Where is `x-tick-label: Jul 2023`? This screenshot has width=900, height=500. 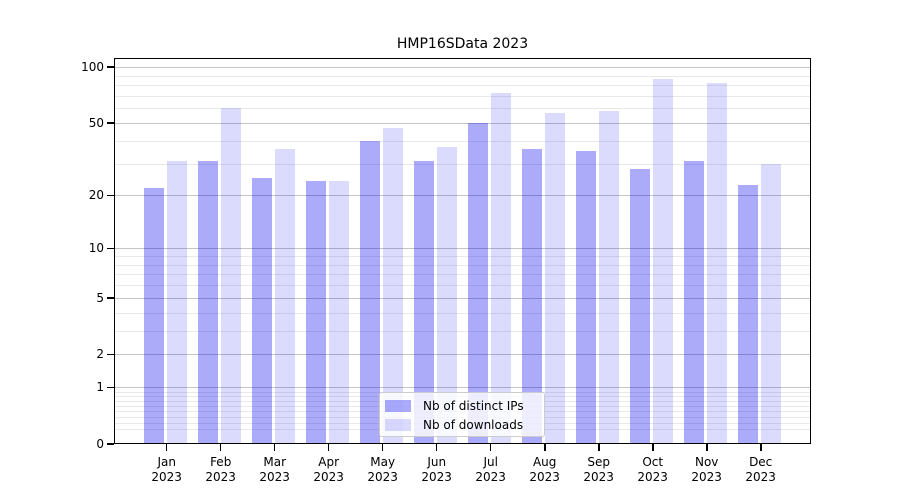
x-tick-label: Jul 2023 is located at coordinates (490, 469).